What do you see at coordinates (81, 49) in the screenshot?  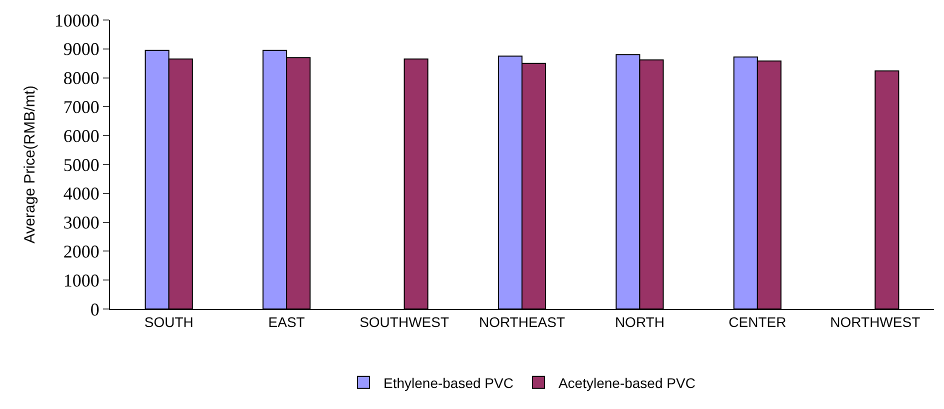 I see `y-tick-label: 9000` at bounding box center [81, 49].